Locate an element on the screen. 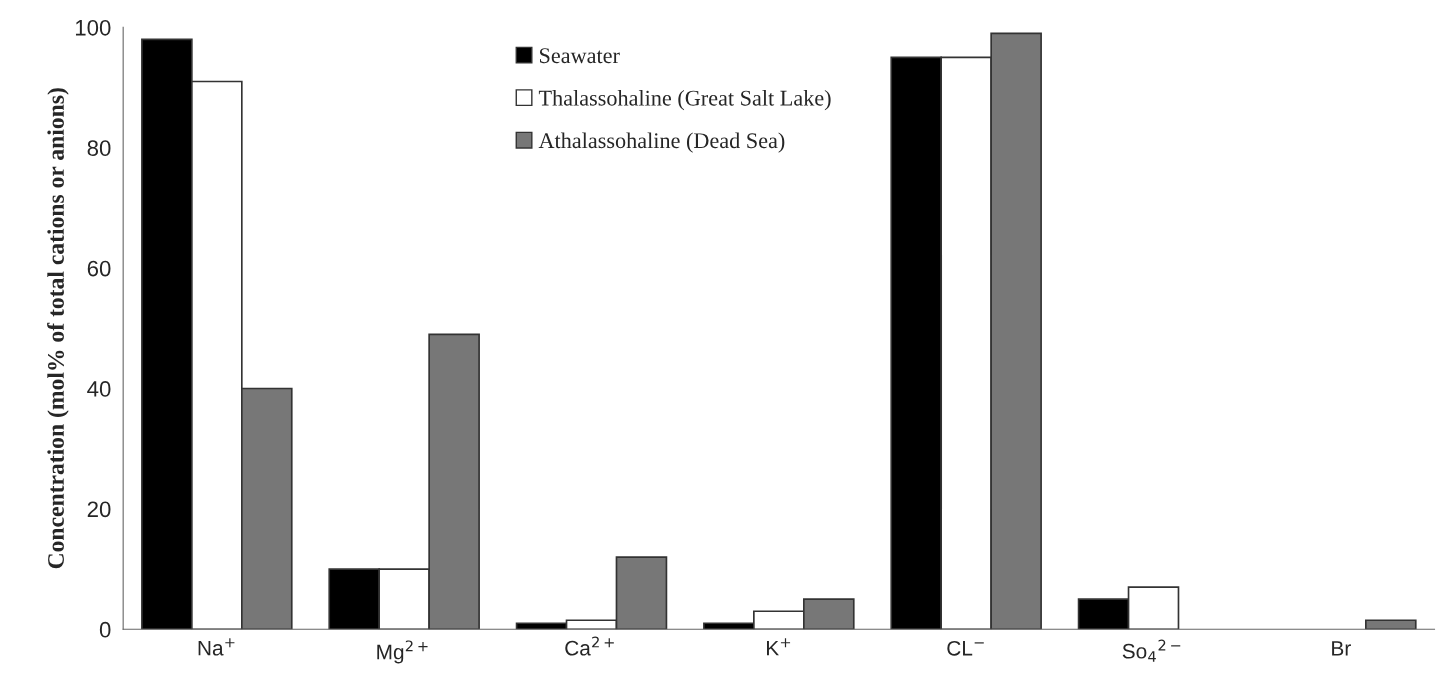 The height and width of the screenshot is (684, 1449). y-tick-label: 80 is located at coordinates (99, 148).